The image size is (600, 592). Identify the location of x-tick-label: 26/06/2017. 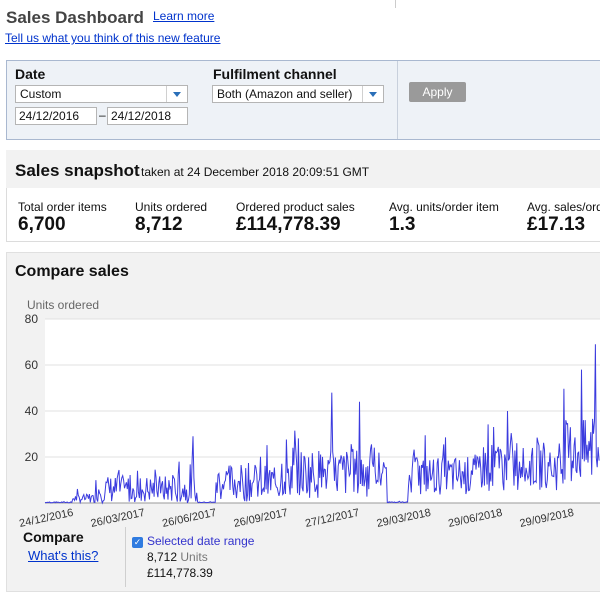
(189, 518).